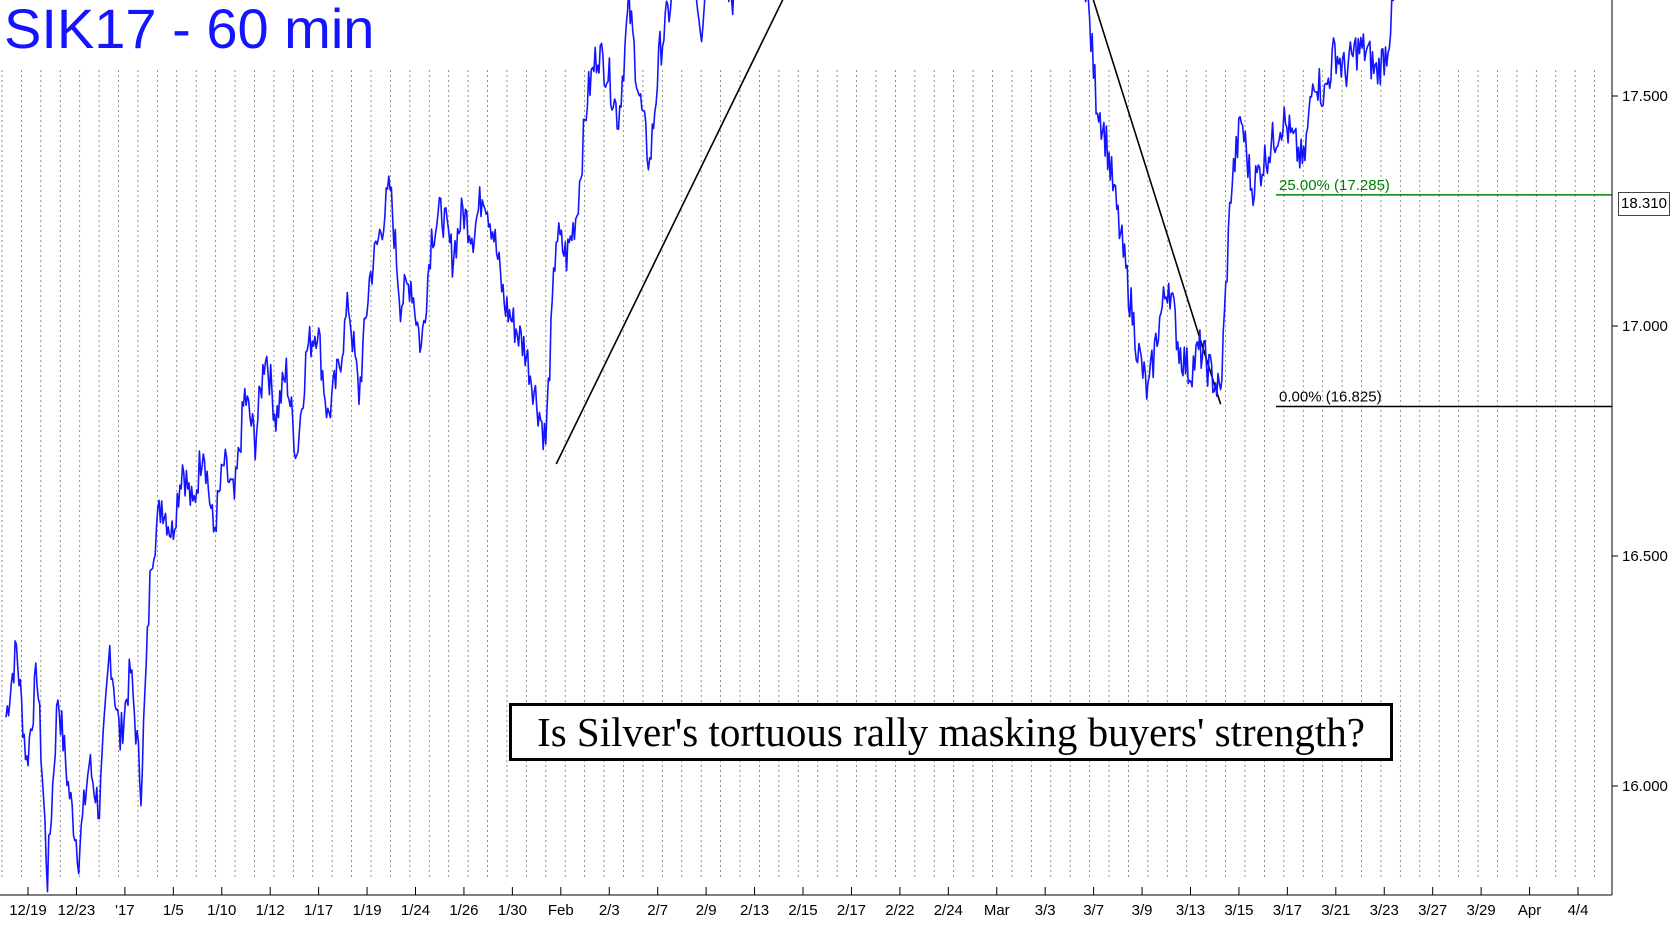 This screenshot has height=928, width=1676. Describe the element at coordinates (1045, 910) in the screenshot. I see `x-tick-label: 3/3` at that location.